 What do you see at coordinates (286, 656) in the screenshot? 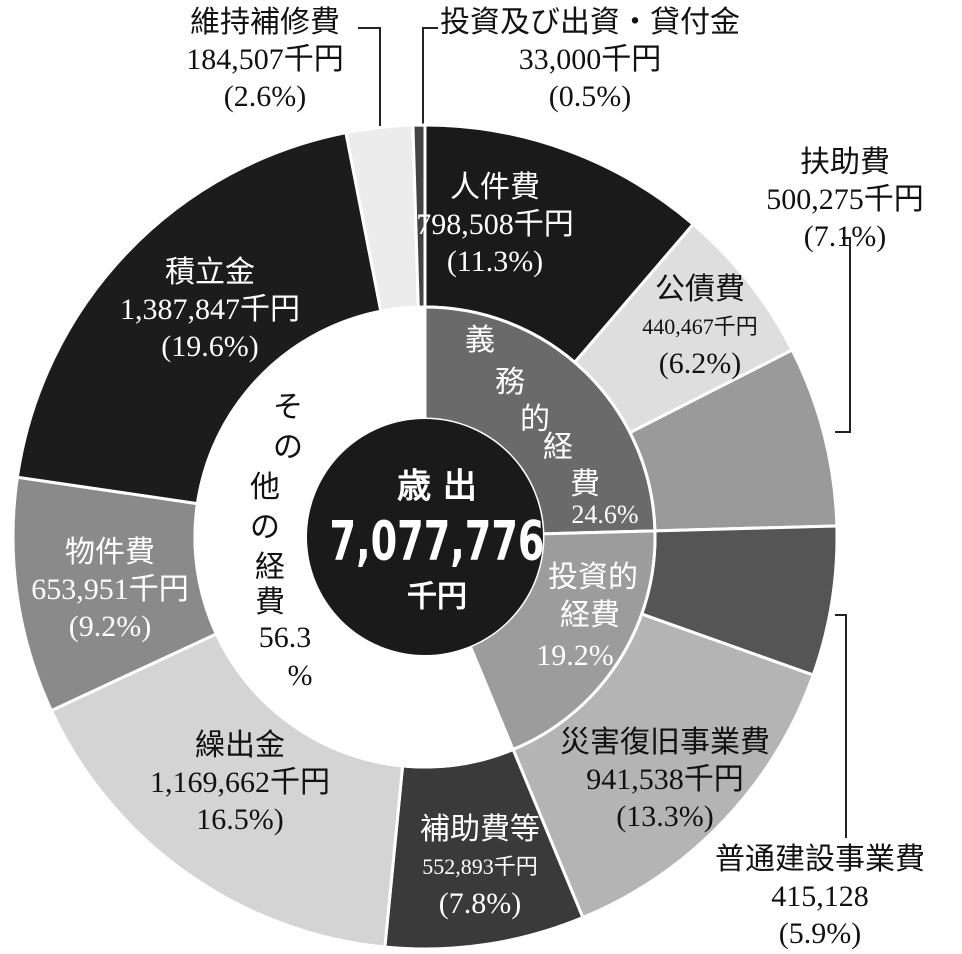
I see `inner-value: 56.3%` at bounding box center [286, 656].